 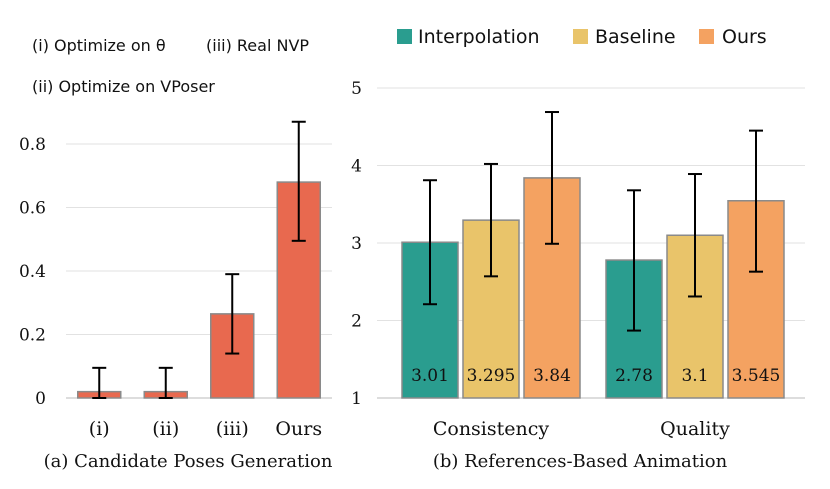 What do you see at coordinates (205, 429) in the screenshot?
I see `chart-a-categories: (i) (ii) (iii) Ours` at bounding box center [205, 429].